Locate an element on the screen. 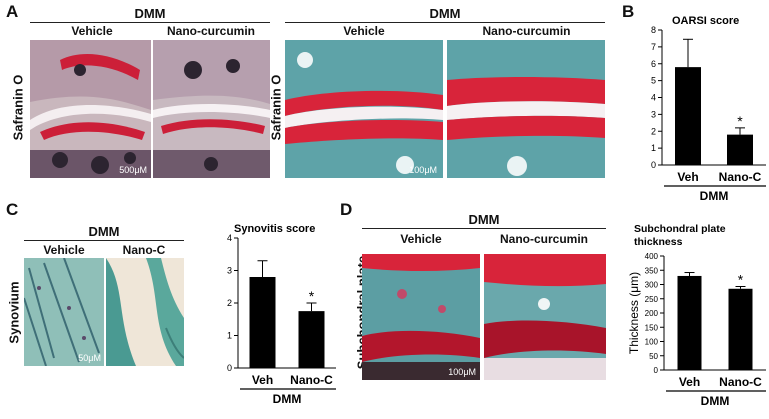 This screenshot has width=769, height=419. chart-thickness-title-line-2: thickness is located at coordinates (658, 242).